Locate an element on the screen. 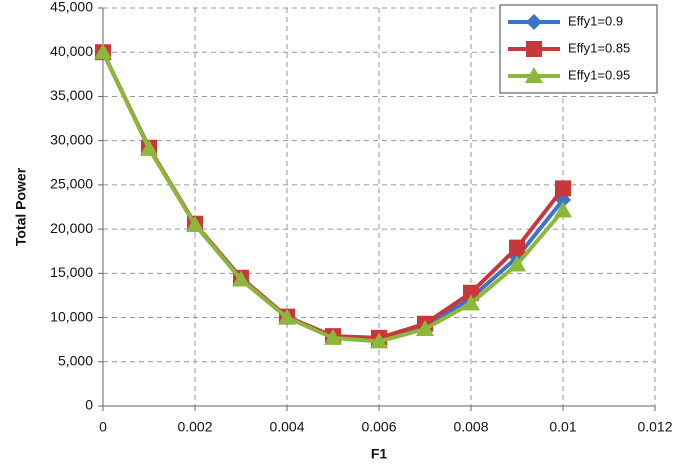 This screenshot has height=472, width=685. y-tick-label: 30,000 is located at coordinates (71, 139).